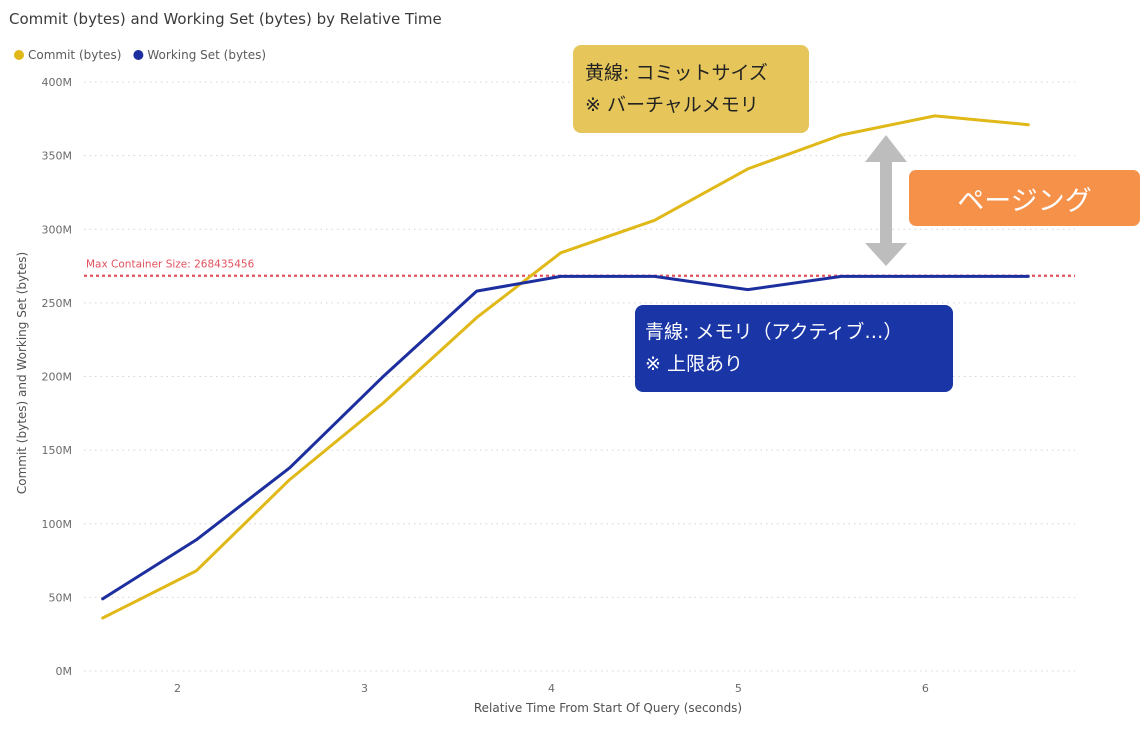 The width and height of the screenshot is (1140, 731). What do you see at coordinates (22, 373) in the screenshot?
I see `y-axis-title: Commit (bytes) and Working Set (bytes)` at bounding box center [22, 373].